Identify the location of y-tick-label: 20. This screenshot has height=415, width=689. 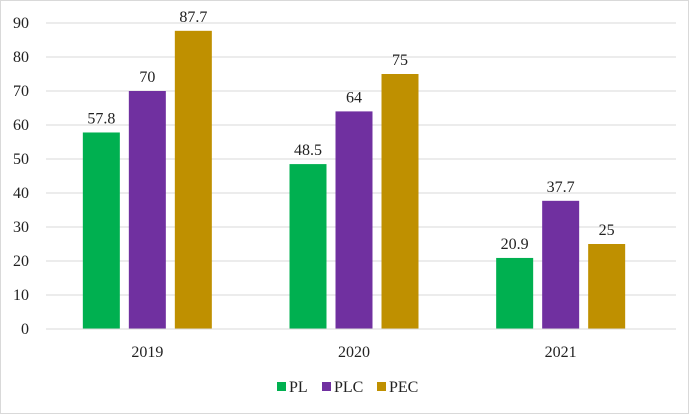
(21, 261).